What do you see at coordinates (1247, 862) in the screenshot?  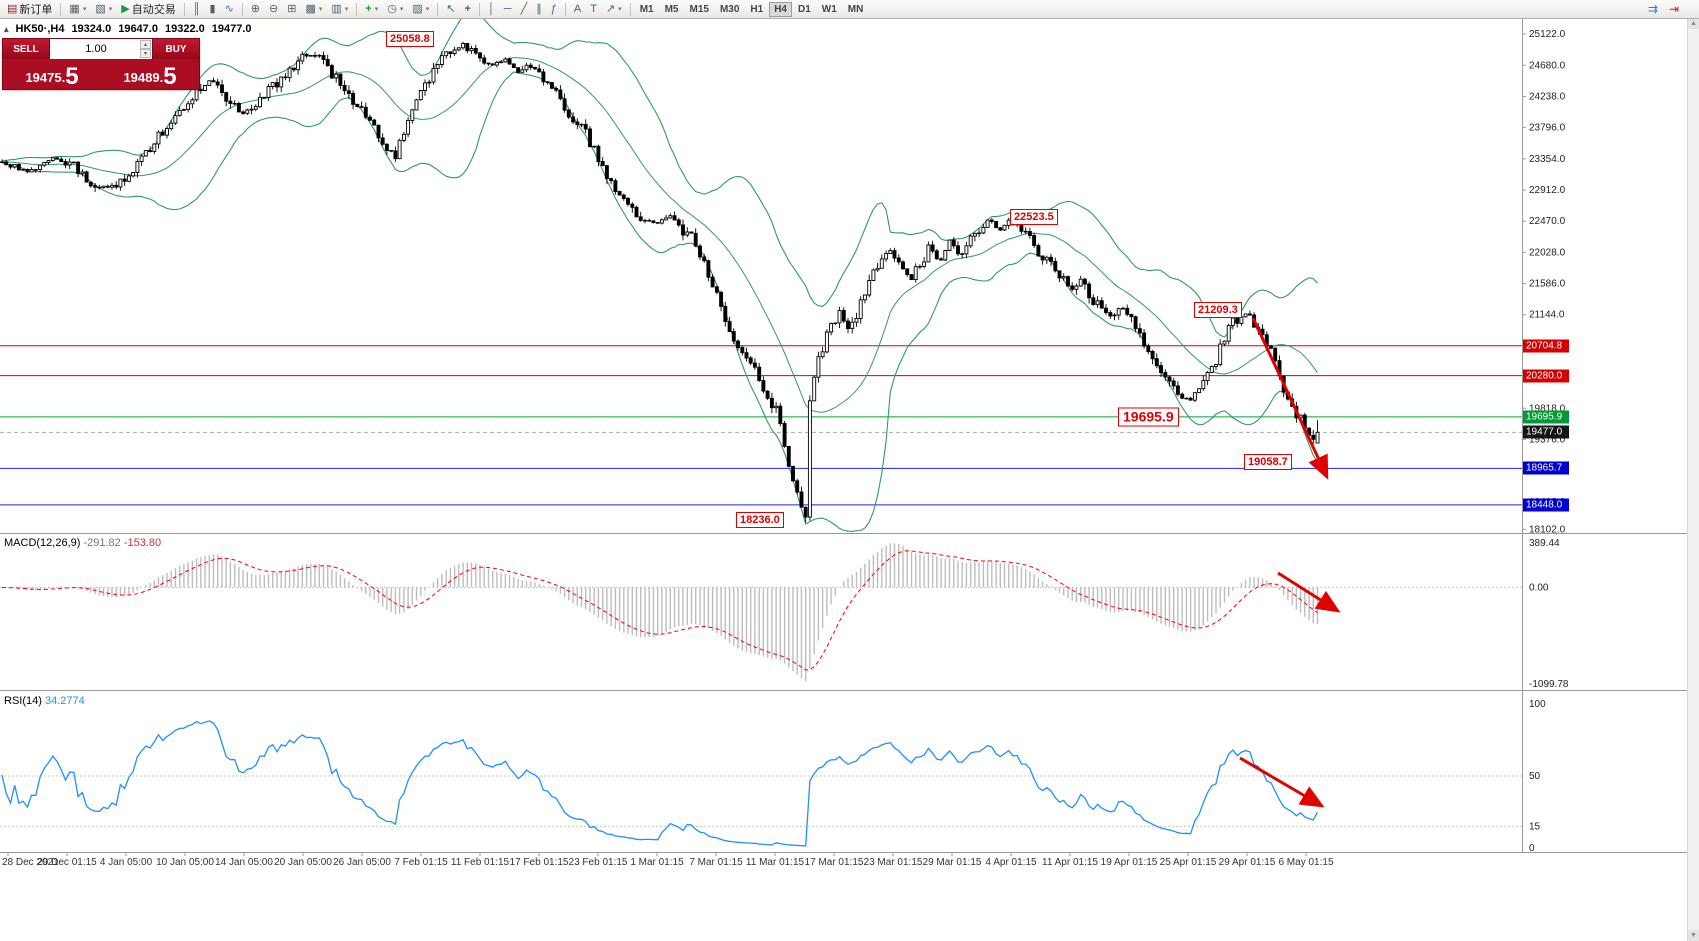 I see `time-tick-label: 29 Apr 01:15` at bounding box center [1247, 862].